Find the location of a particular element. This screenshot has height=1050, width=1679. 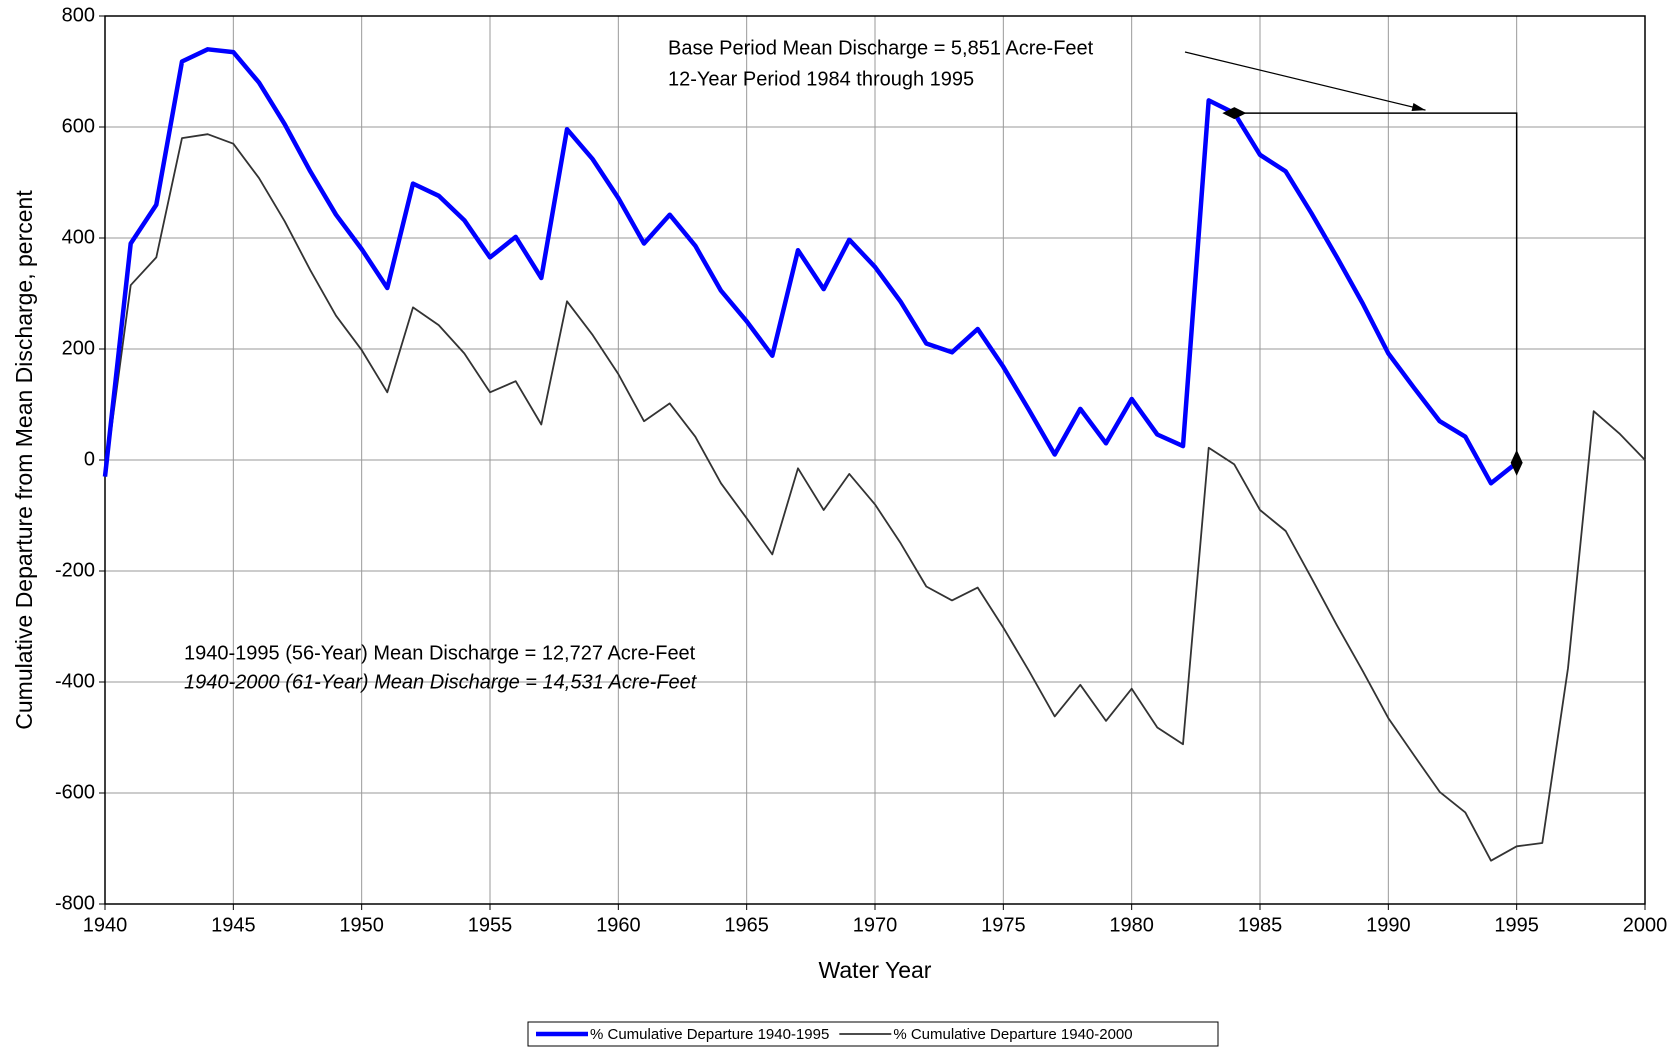

x-tick-label: 1955 is located at coordinates (490, 925).